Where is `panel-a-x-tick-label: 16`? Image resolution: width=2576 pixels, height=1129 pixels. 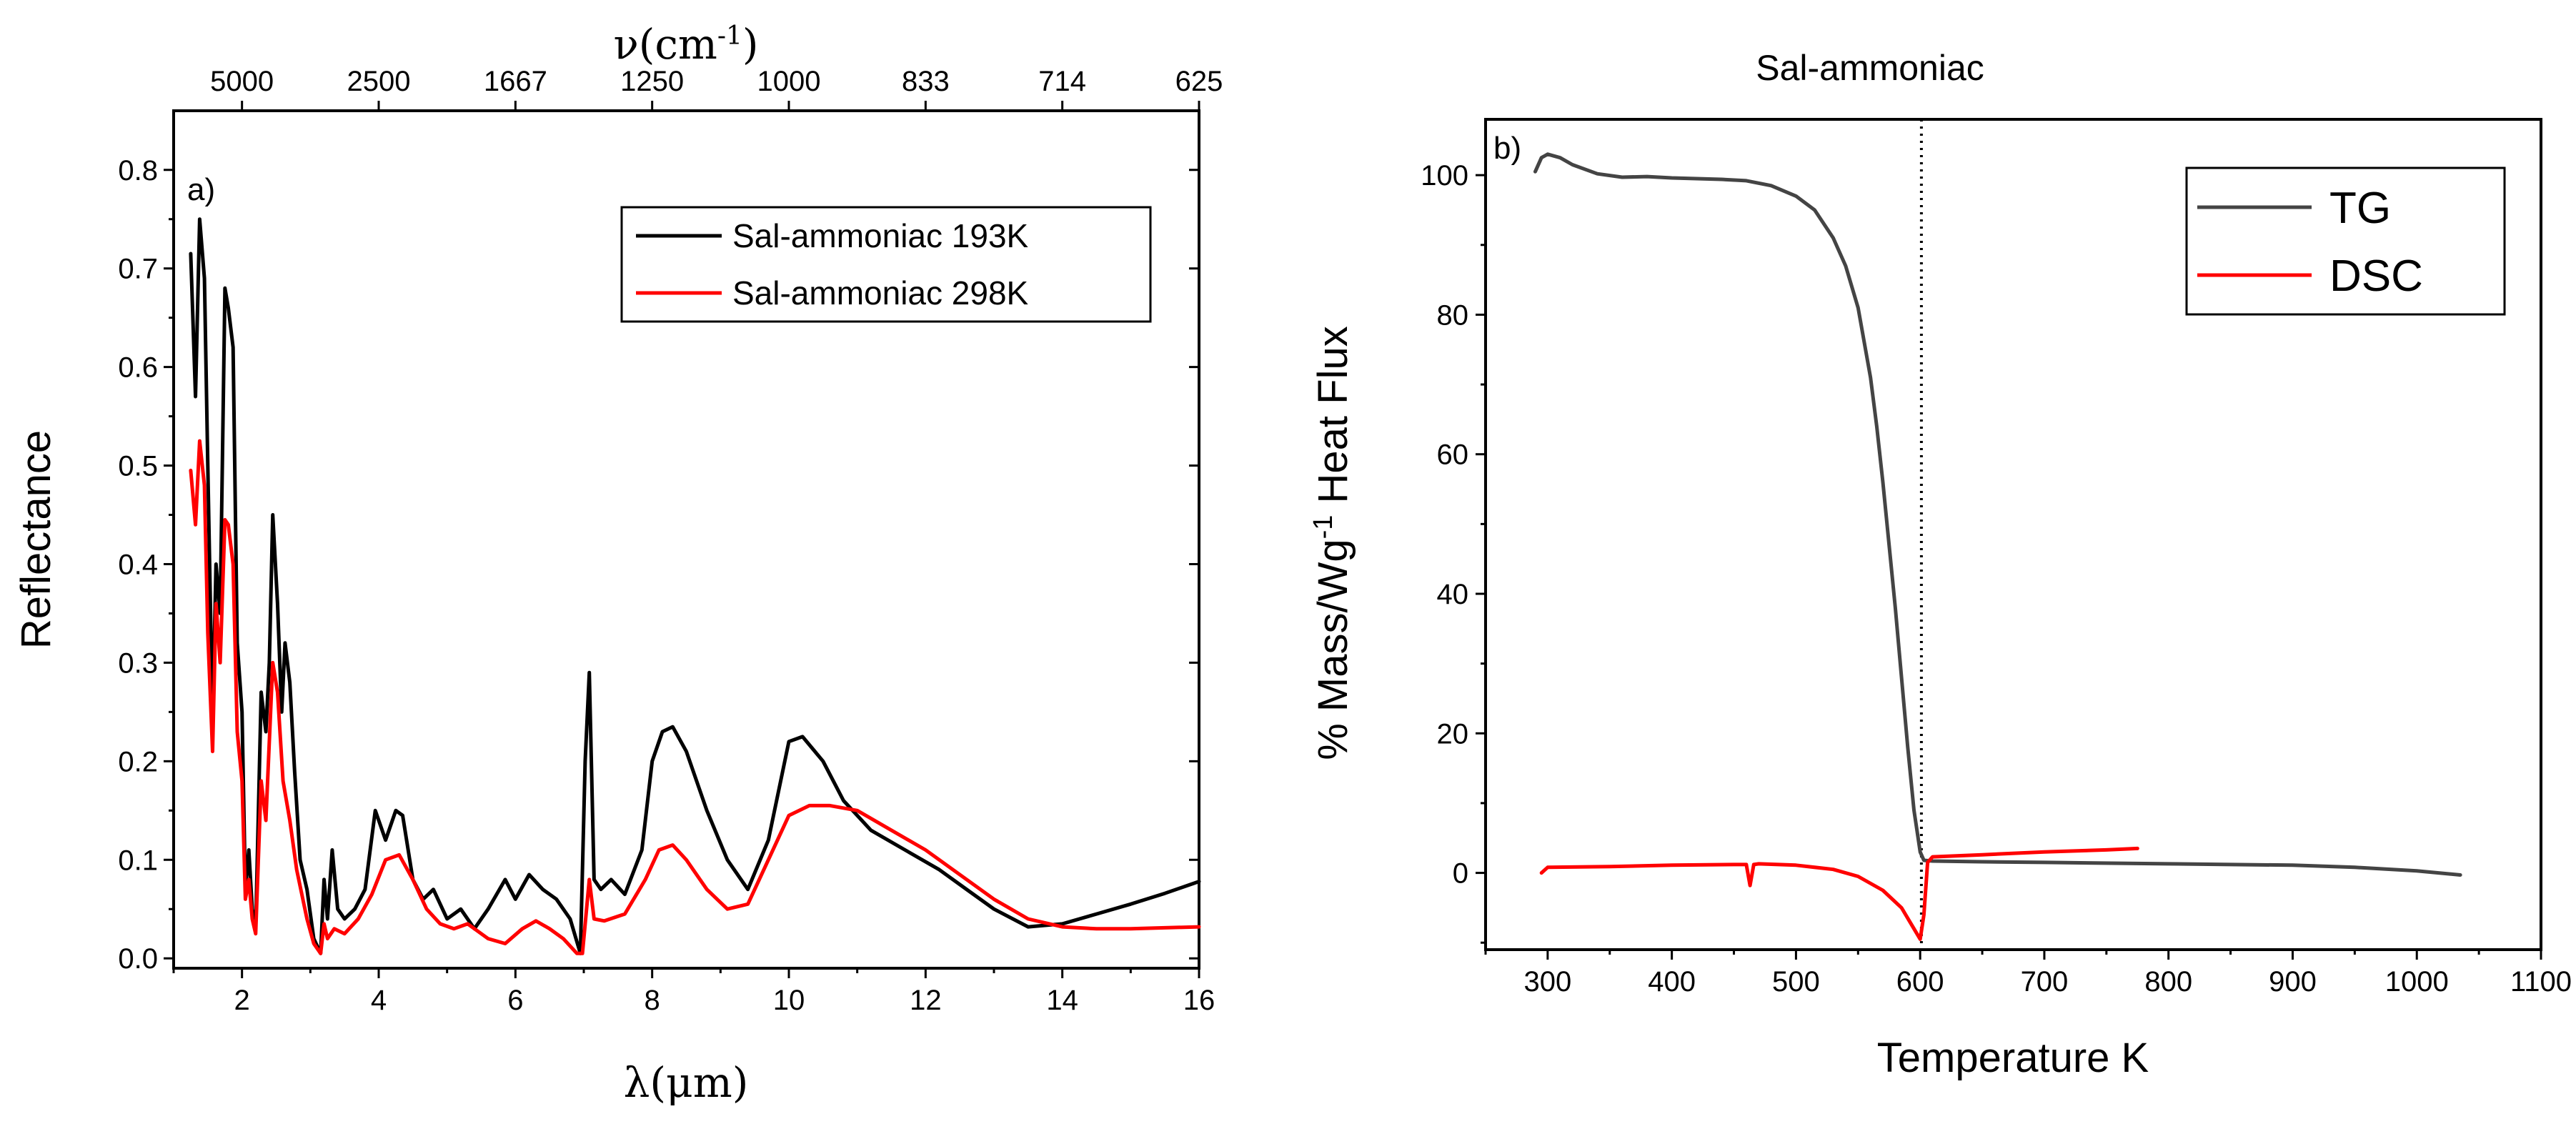 panel-a-x-tick-label: 16 is located at coordinates (1199, 1001).